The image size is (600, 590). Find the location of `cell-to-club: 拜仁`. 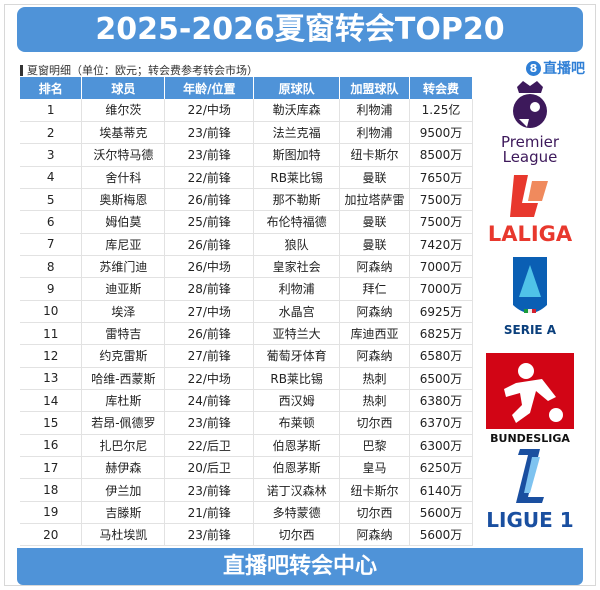

cell-to-club: 拜仁 is located at coordinates (374, 289).